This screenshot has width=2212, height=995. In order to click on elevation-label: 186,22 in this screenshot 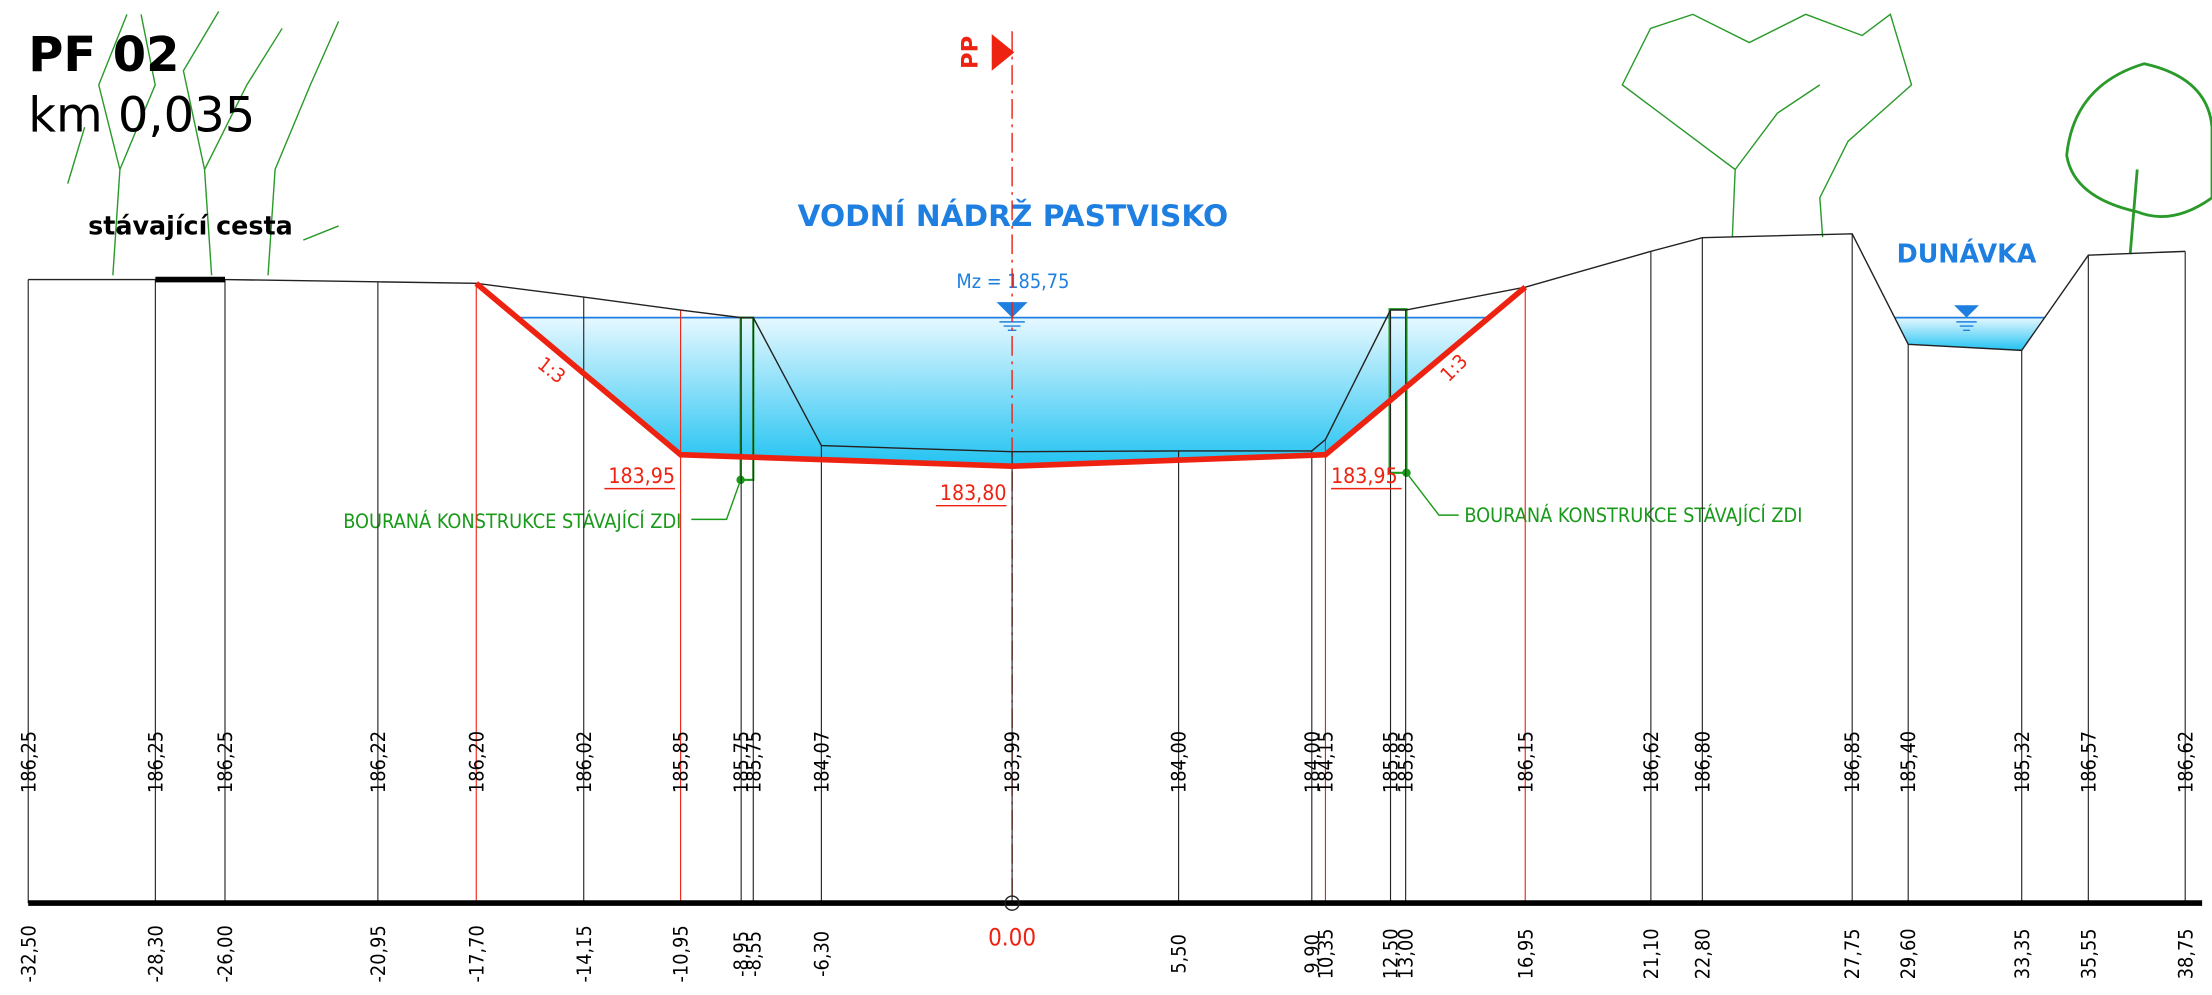, I will do `click(378, 762)`.